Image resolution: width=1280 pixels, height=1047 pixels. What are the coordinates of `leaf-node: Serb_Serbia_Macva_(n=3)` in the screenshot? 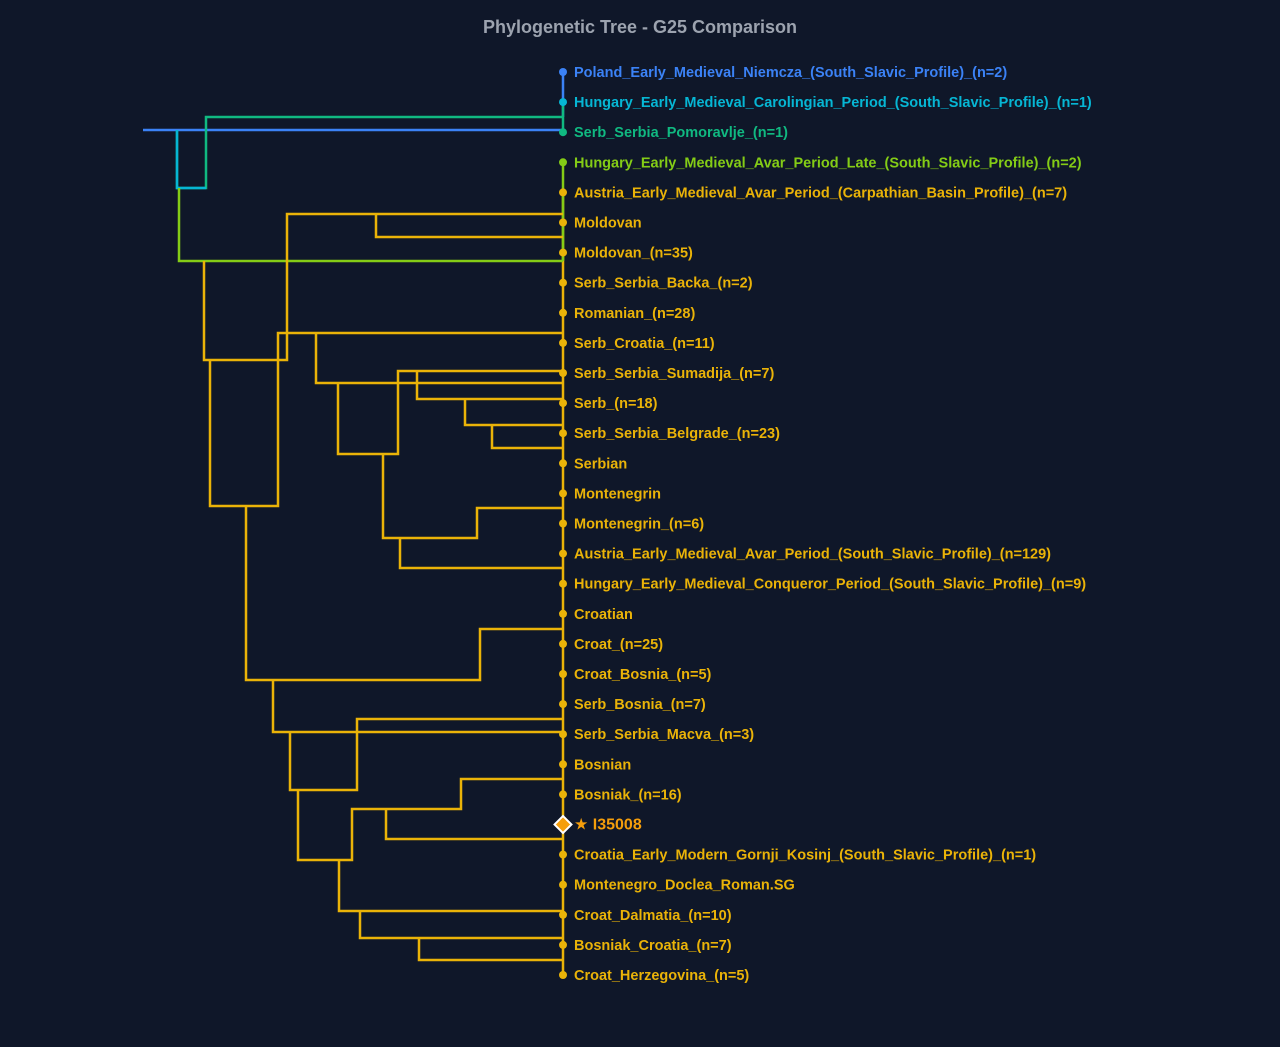 It's located at (656, 735).